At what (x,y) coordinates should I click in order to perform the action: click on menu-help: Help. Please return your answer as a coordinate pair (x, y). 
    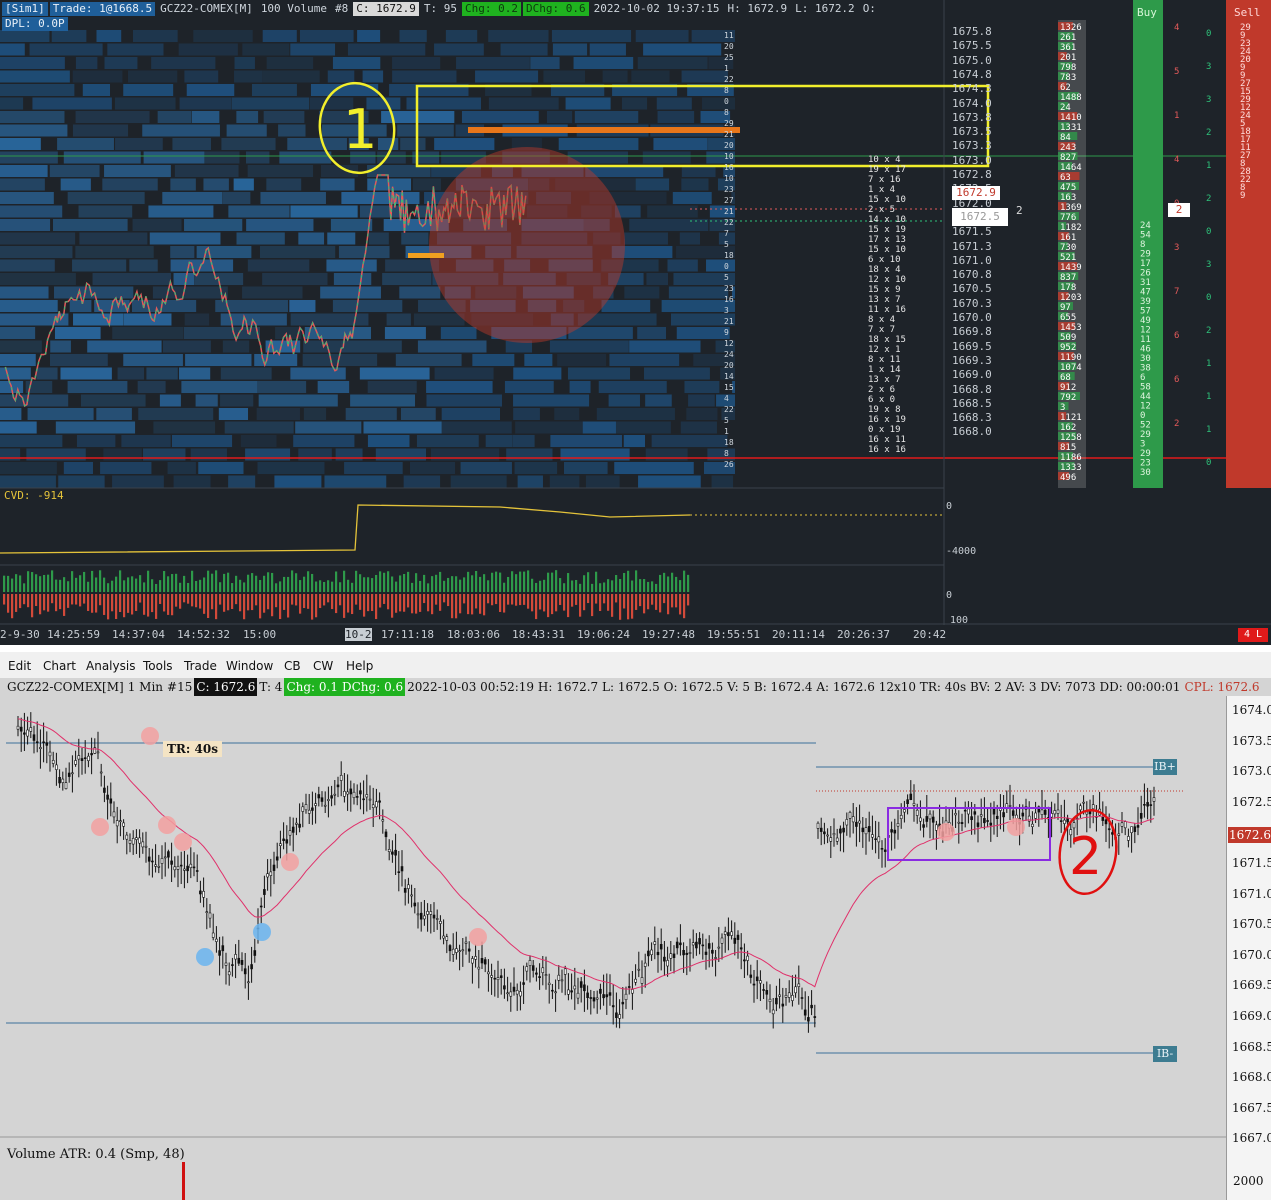
    Looking at the image, I should click on (360, 666).